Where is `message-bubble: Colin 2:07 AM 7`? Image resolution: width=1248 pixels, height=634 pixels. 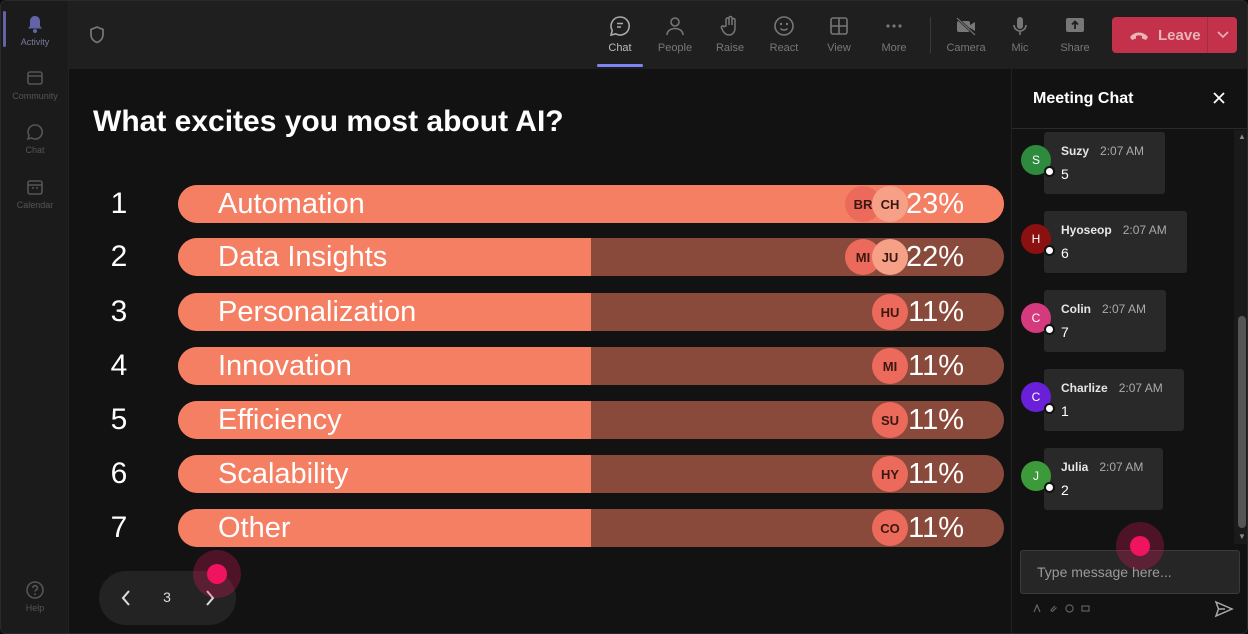 message-bubble: Colin 2:07 AM 7 is located at coordinates (1105, 321).